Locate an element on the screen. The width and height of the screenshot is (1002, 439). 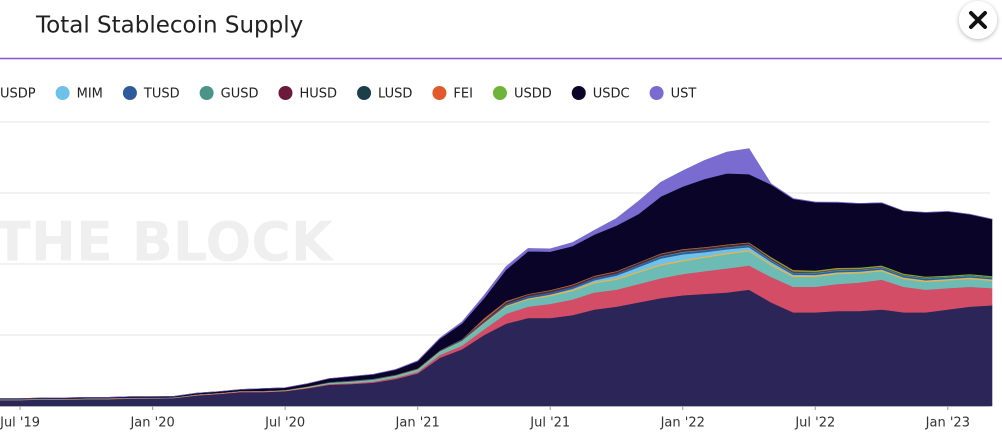
watermark: THE BLOCK is located at coordinates (167, 242).